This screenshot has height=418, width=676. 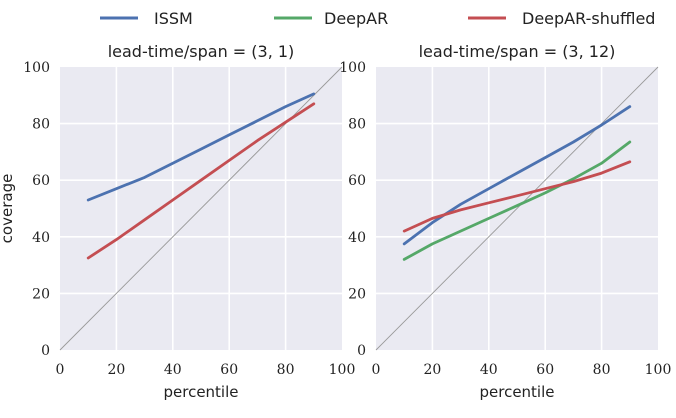 I want to click on legend: ISSM DeepAR DeepAR-shuffled, so click(x=377, y=18).